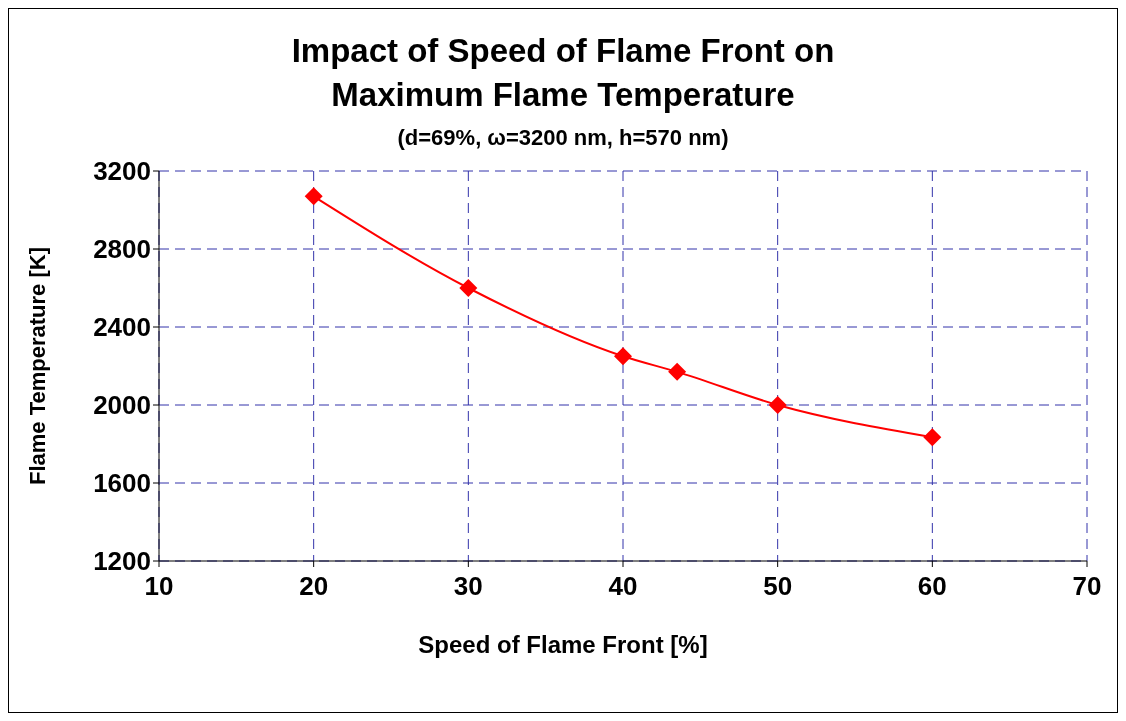 This screenshot has height=721, width=1126. What do you see at coordinates (563, 138) in the screenshot?
I see `chart-subtitle: (d=69%, ω=3200 nm, h=570 nm)` at bounding box center [563, 138].